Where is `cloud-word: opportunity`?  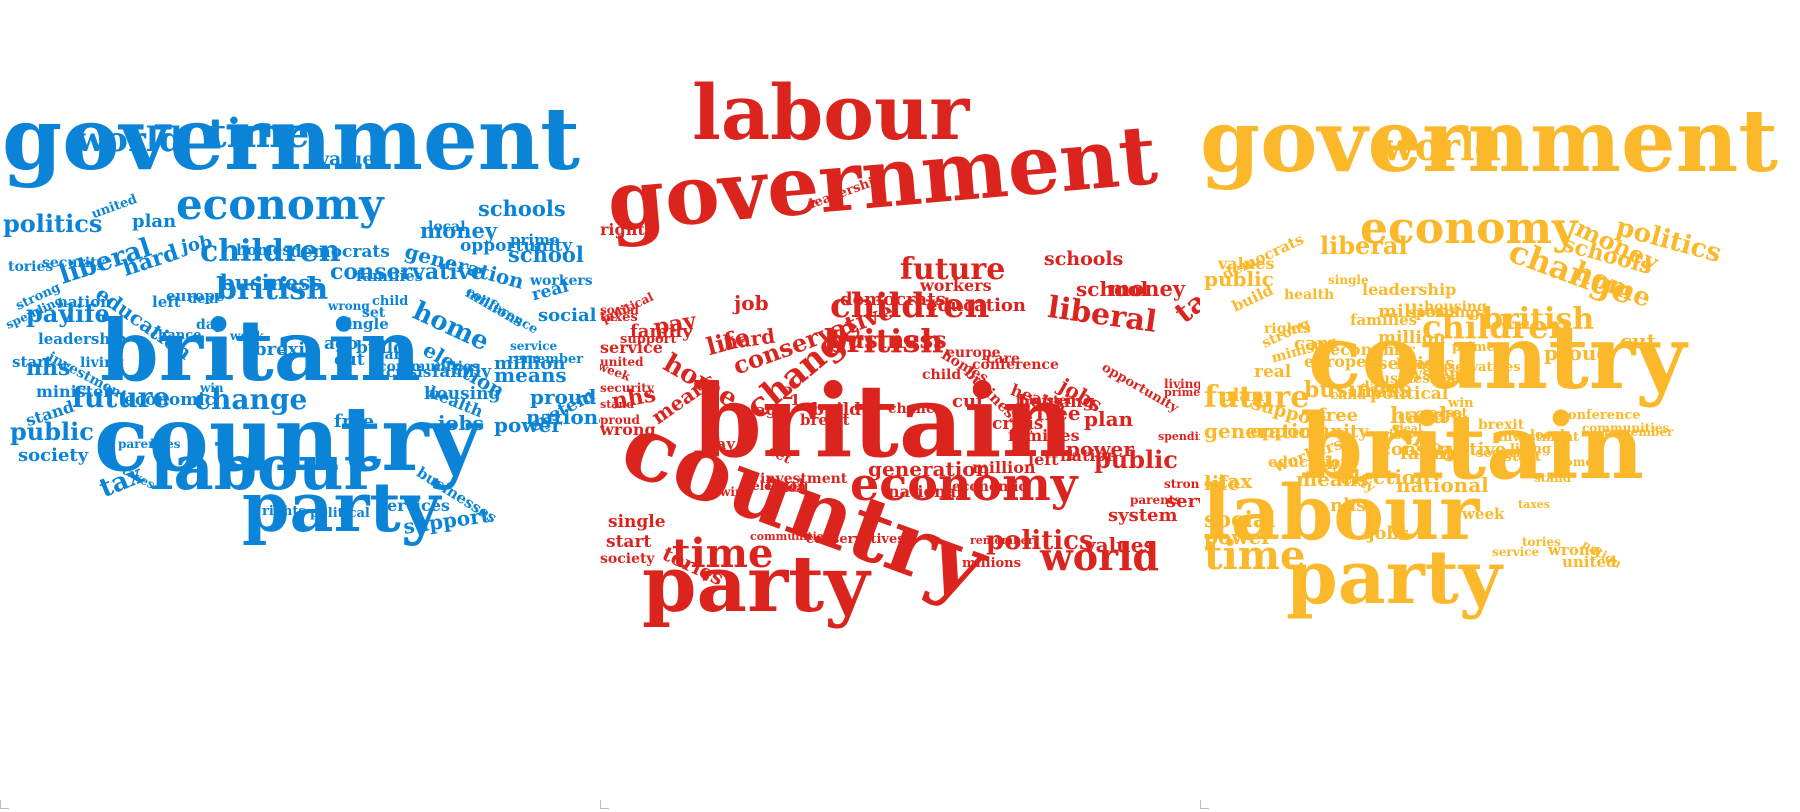 cloud-word: opportunity is located at coordinates (1309, 431).